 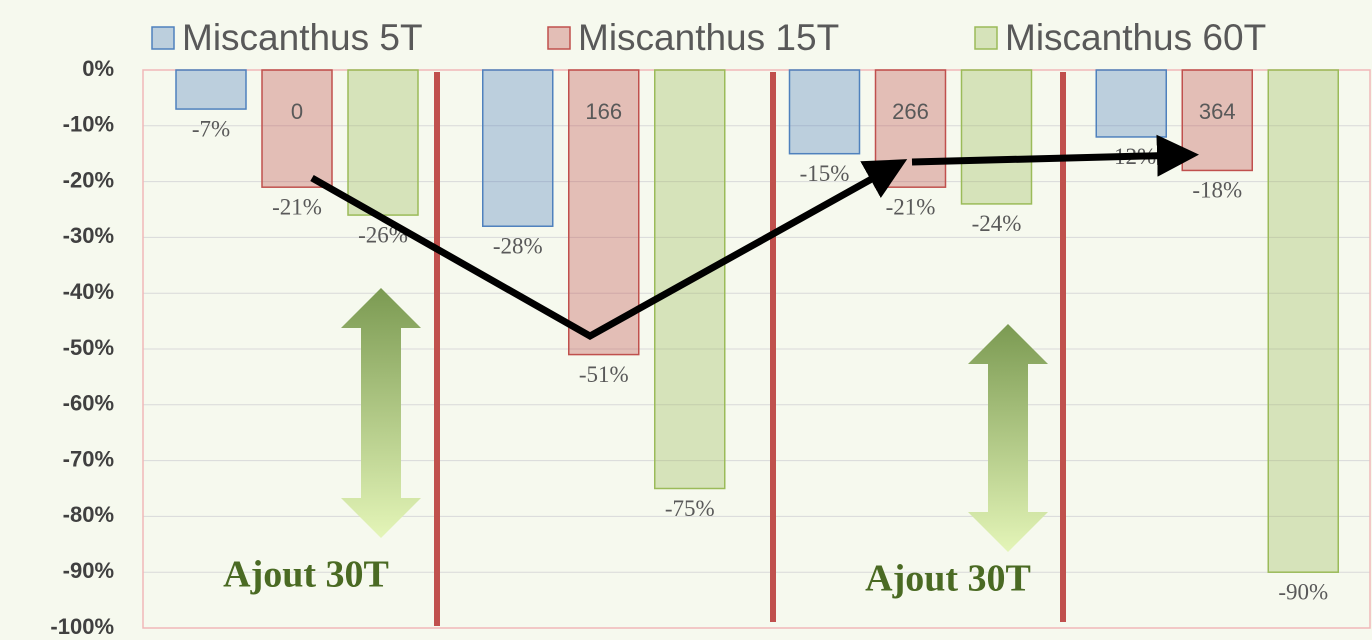 I want to click on y-tick-label: -50%, so click(x=88, y=347).